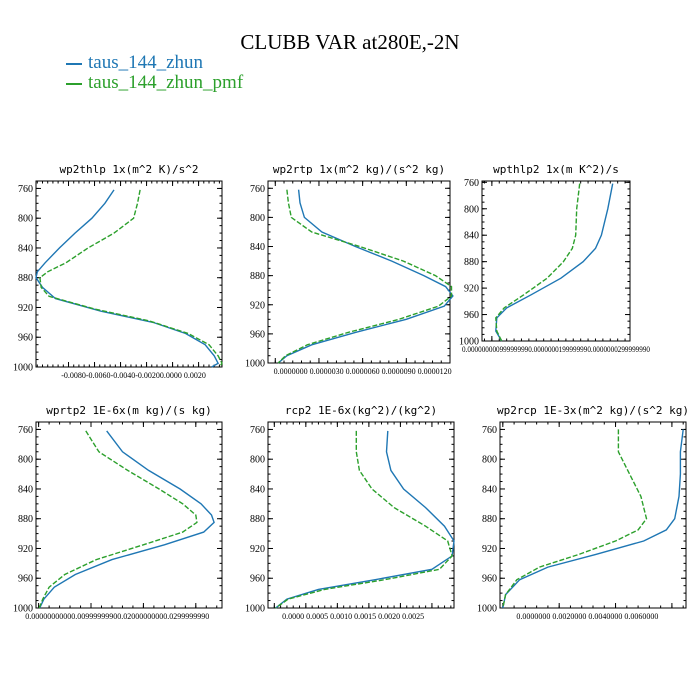  Describe the element at coordinates (587, 616) in the screenshot. I see `x-tick-labels: 0.0000000 0.0020000 0.0040000 0.0060000` at that location.